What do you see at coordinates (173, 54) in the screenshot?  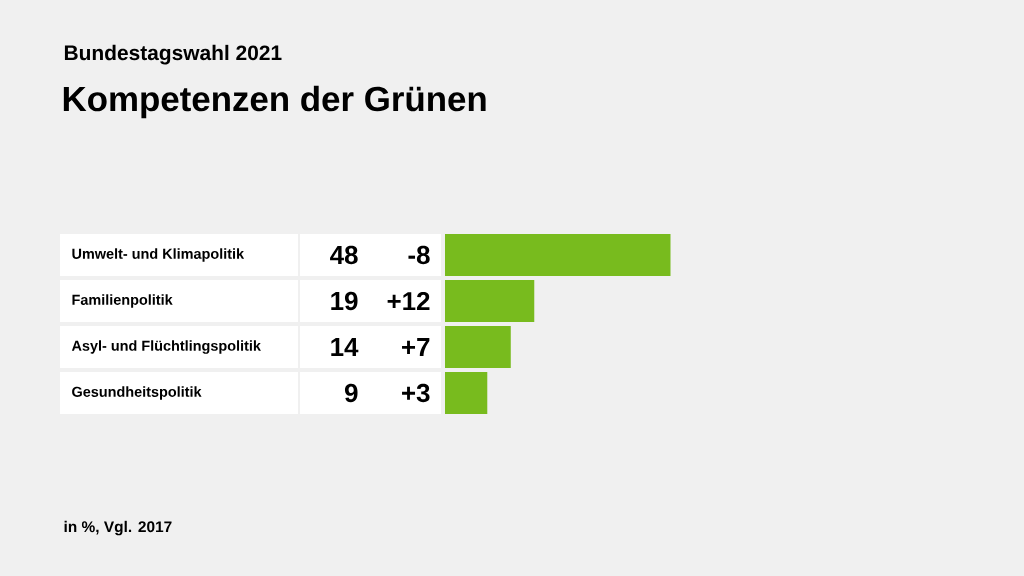 I see `text: Bundestagswahl 2021` at bounding box center [173, 54].